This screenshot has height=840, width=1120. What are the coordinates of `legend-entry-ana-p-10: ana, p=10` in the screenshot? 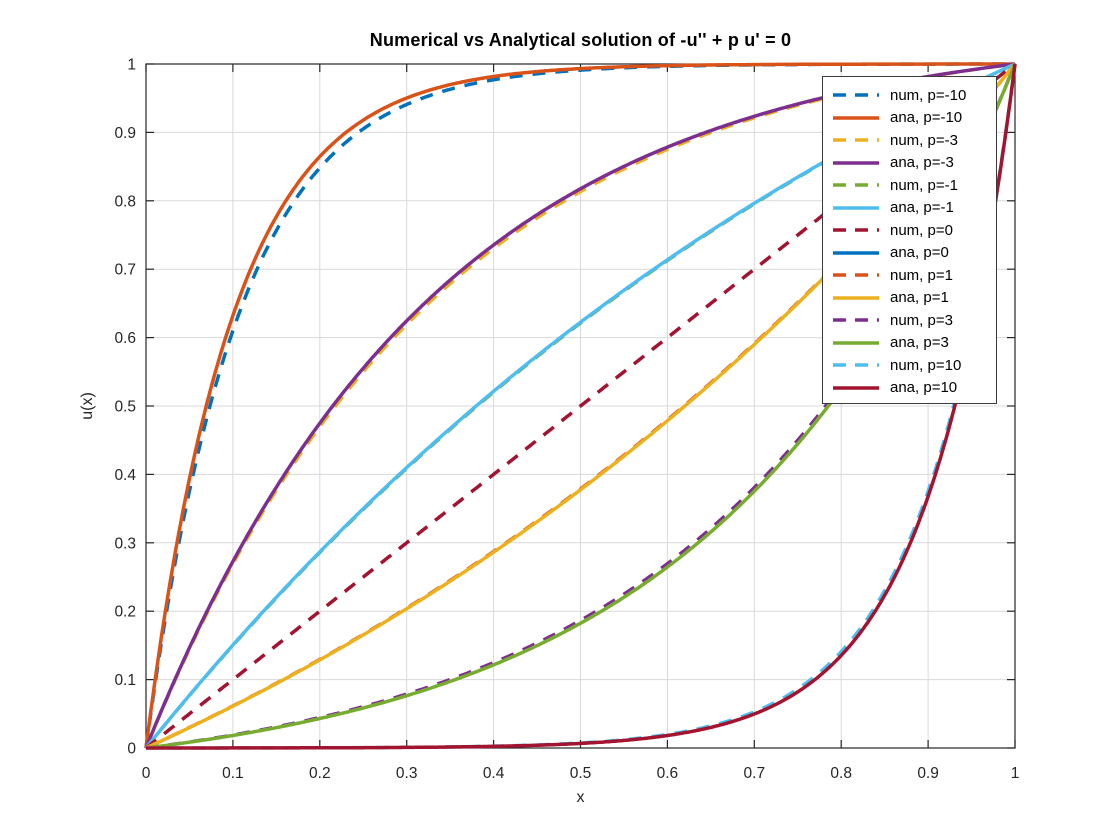 It's located at (909, 388).